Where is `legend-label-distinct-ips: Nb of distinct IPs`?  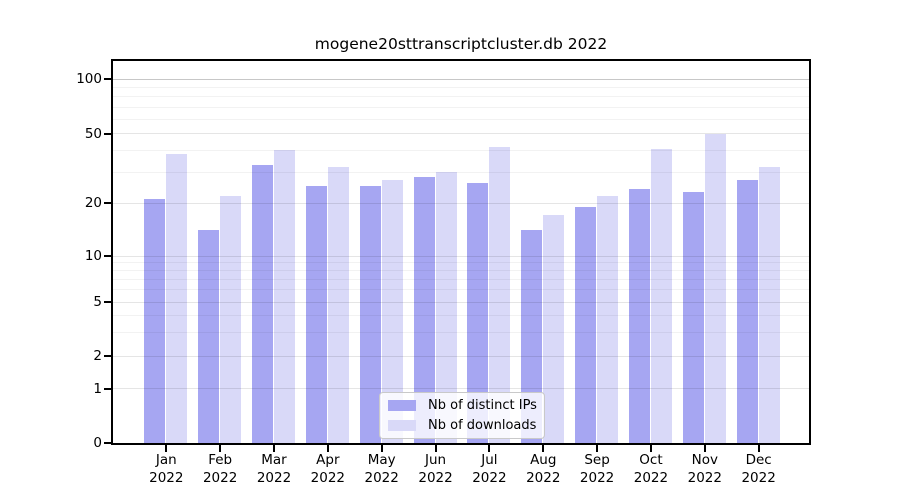 legend-label-distinct-ips: Nb of distinct IPs is located at coordinates (482, 405).